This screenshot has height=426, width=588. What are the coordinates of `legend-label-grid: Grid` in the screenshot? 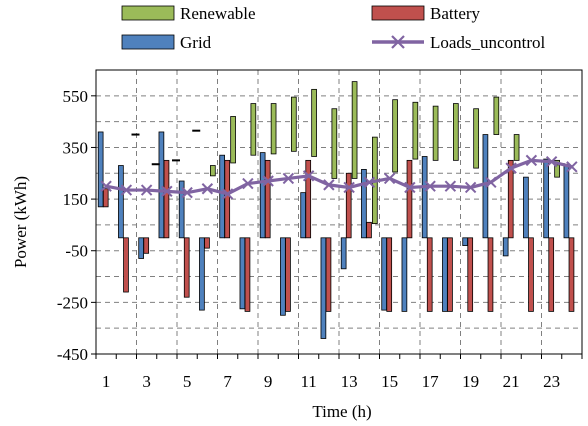 It's located at (196, 42).